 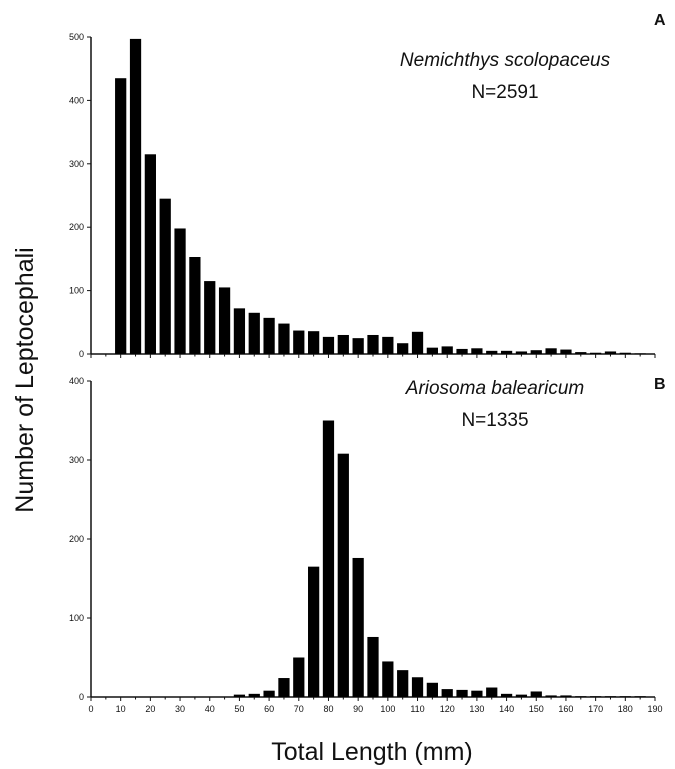 I want to click on species-name: Ariosoma balearicum, so click(x=494, y=388).